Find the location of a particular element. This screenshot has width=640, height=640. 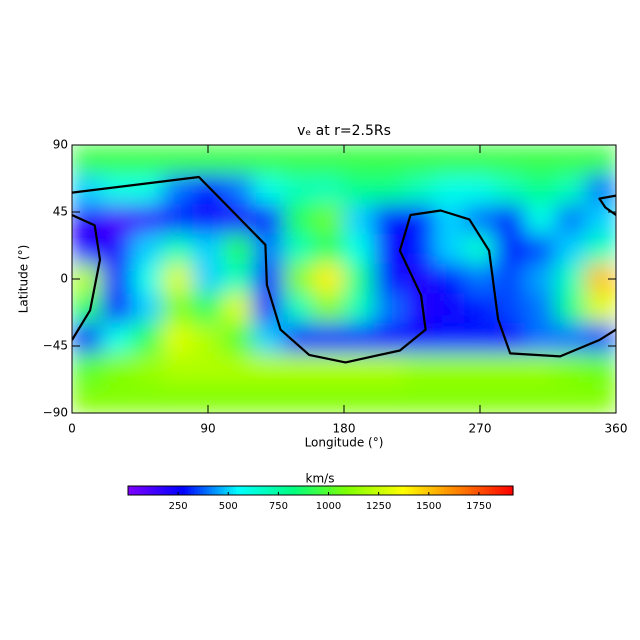

chart-title: vₑ at r=2.5Rs is located at coordinates (344, 131).